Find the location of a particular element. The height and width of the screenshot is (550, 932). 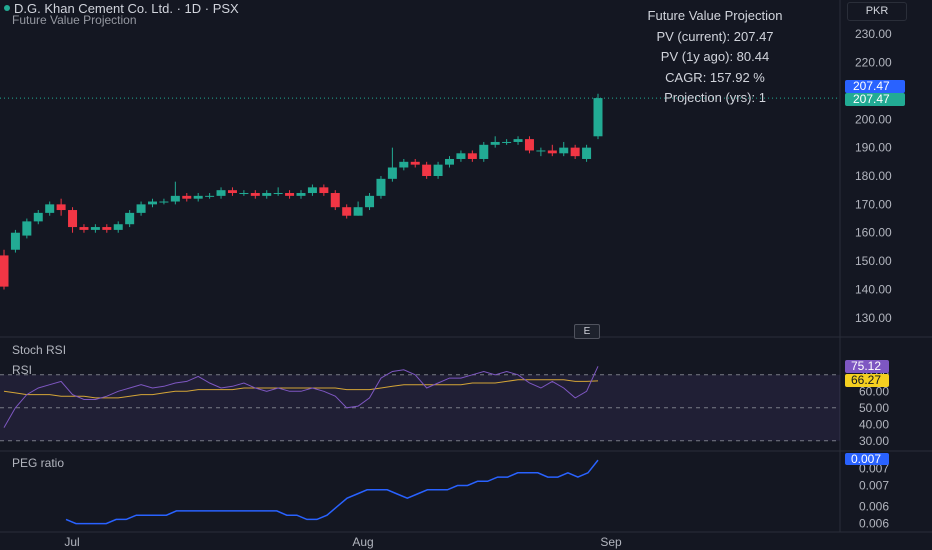

price-tag-current is located at coordinates (875, 86).